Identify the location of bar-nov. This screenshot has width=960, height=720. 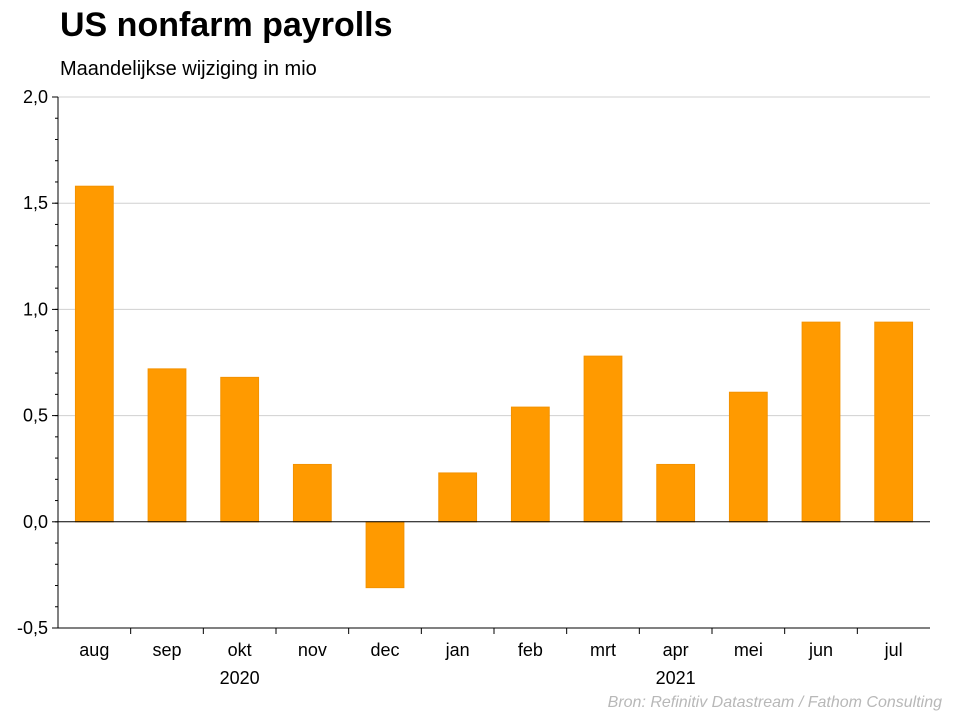
(312, 493).